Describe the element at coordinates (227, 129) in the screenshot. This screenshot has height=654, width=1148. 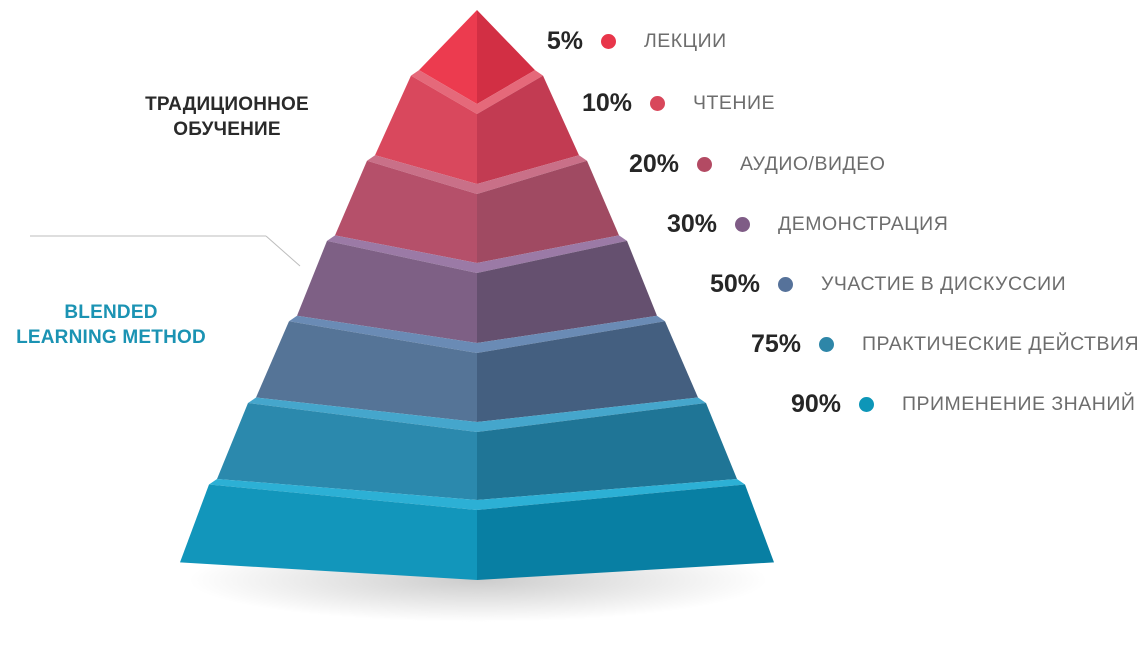
I see `traditional-label-line2: ОБУЧЕНИЕ` at that location.